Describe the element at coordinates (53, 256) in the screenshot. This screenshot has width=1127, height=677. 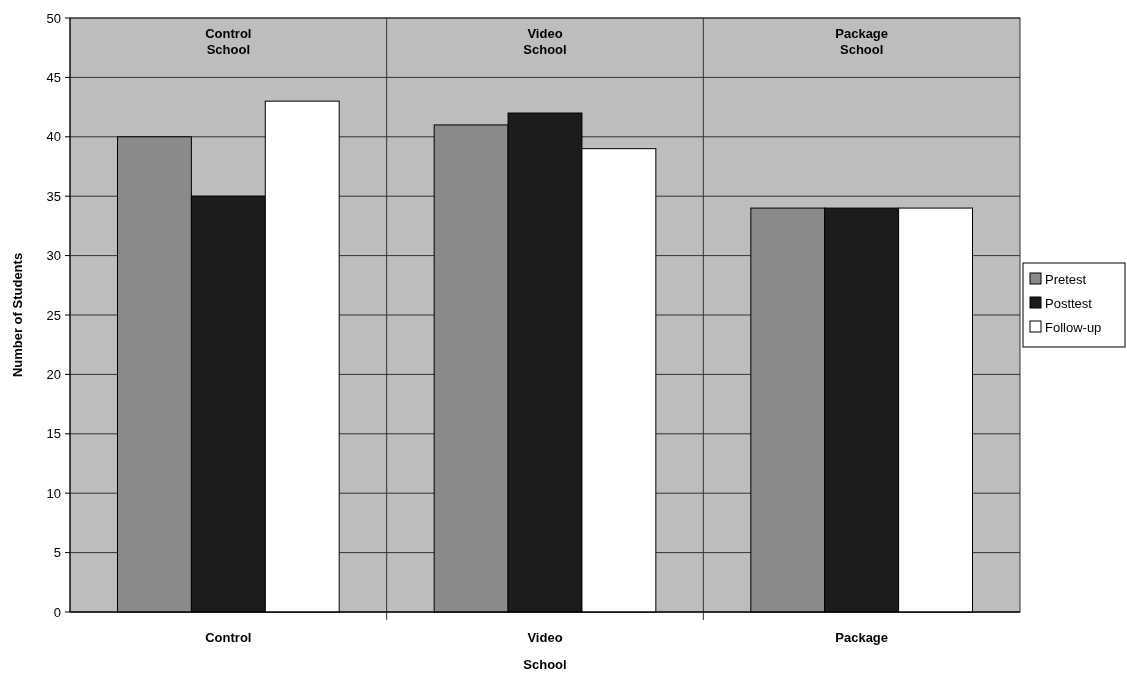
I see `y-tick-label: 30` at that location.